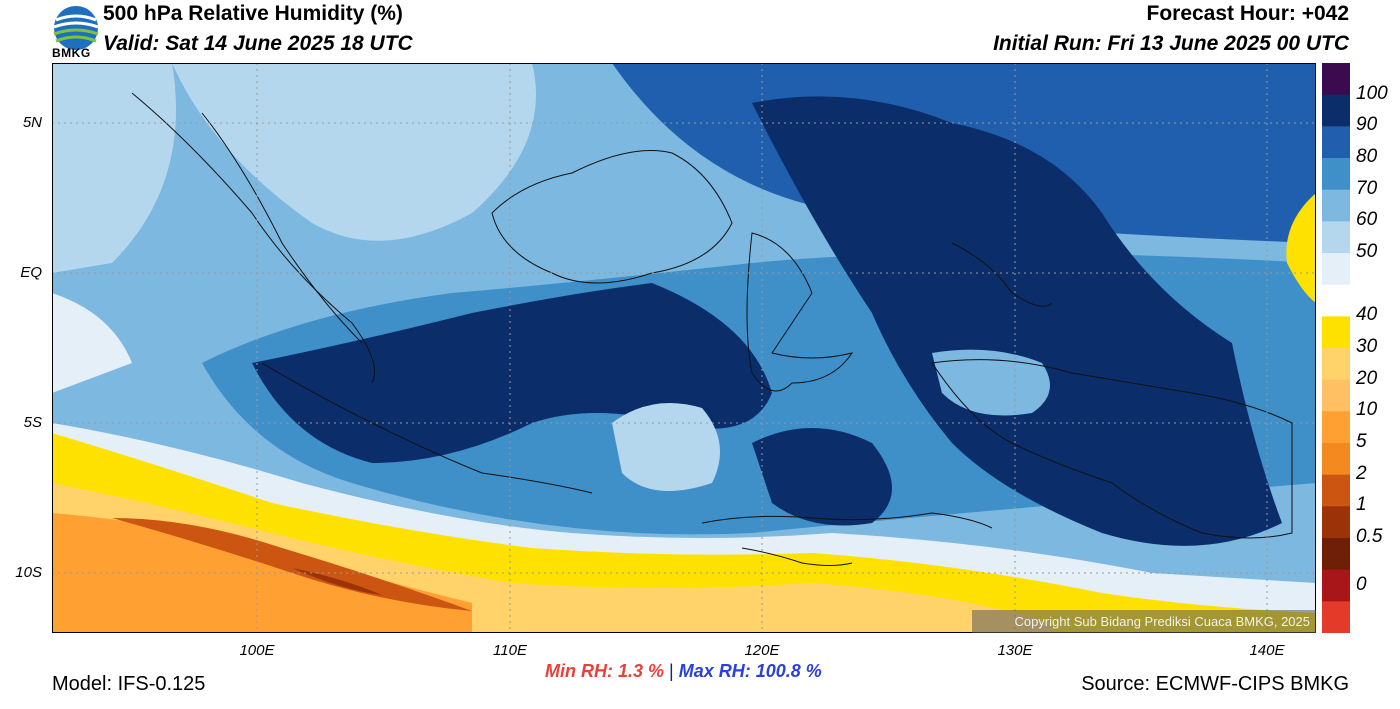 The width and height of the screenshot is (1400, 709). Describe the element at coordinates (32, 122) in the screenshot. I see `lat-label-5n: 5N` at that location.